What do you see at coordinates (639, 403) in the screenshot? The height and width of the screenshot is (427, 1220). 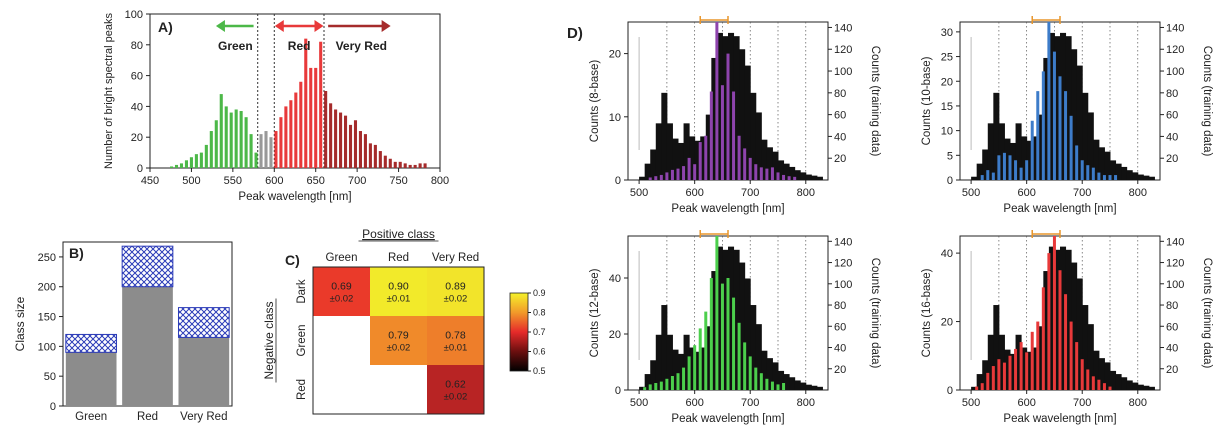 I see `x-tick-label: 500` at bounding box center [639, 403].